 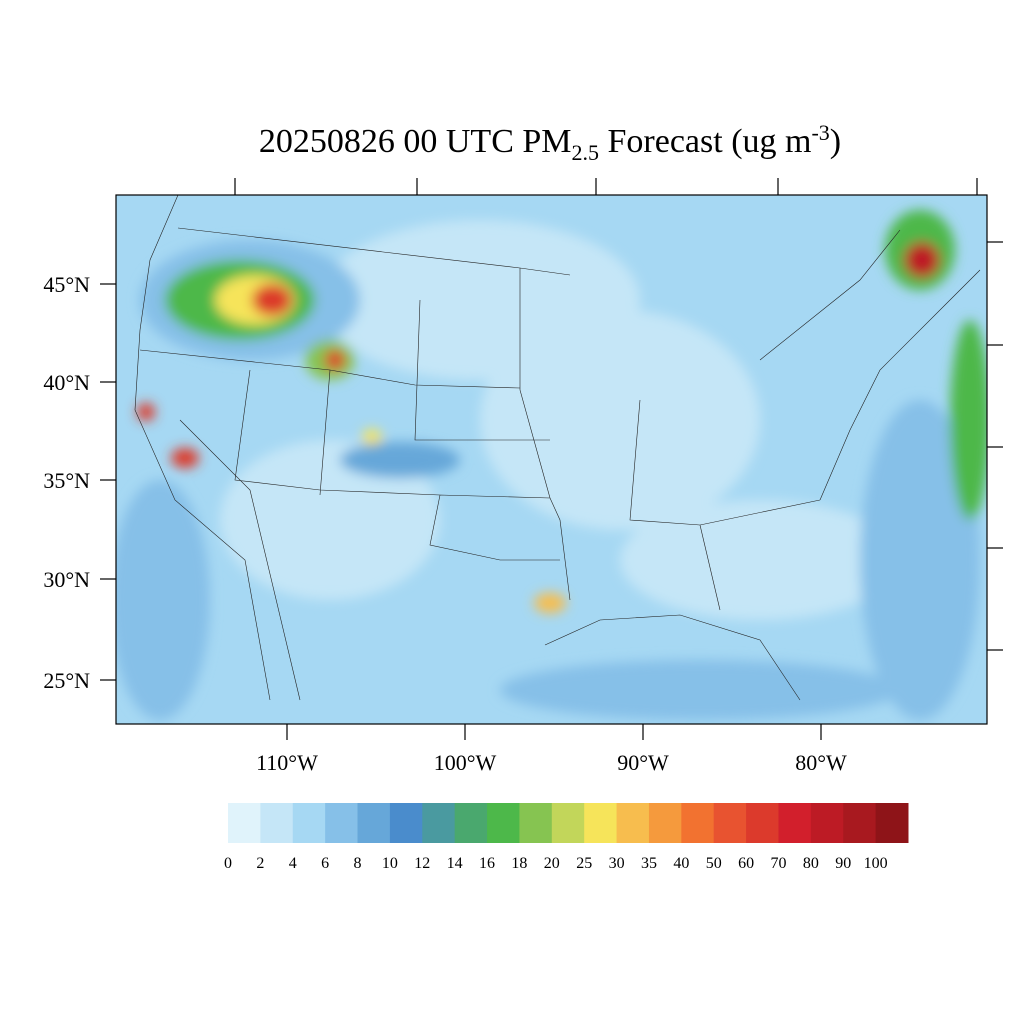 What do you see at coordinates (778, 863) in the screenshot?
I see `colorbar-label: 70` at bounding box center [778, 863].